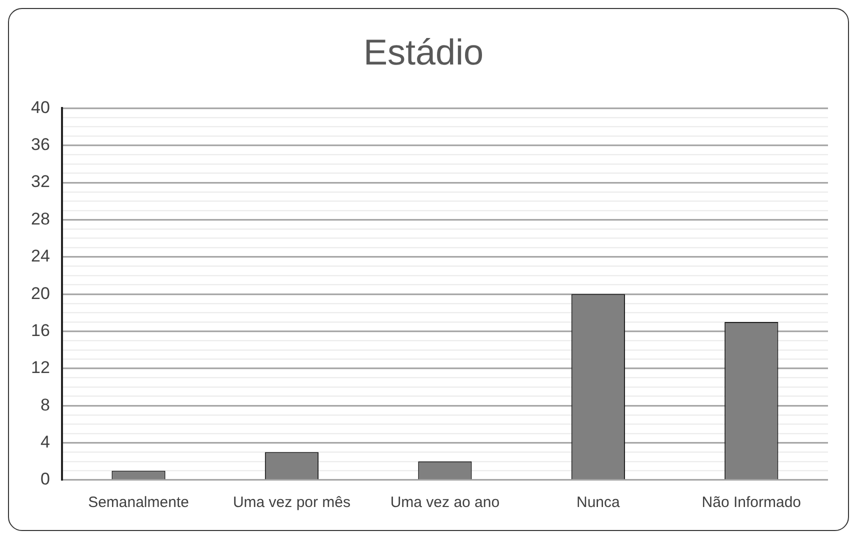 The height and width of the screenshot is (539, 857). I want to click on y-tick-label: 32, so click(40, 182).